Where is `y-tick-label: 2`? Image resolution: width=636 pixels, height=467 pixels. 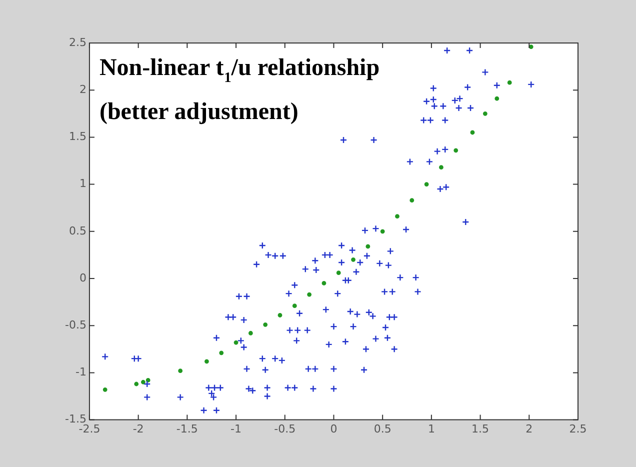
y-tick-label: 2 is located at coordinates (82, 89).